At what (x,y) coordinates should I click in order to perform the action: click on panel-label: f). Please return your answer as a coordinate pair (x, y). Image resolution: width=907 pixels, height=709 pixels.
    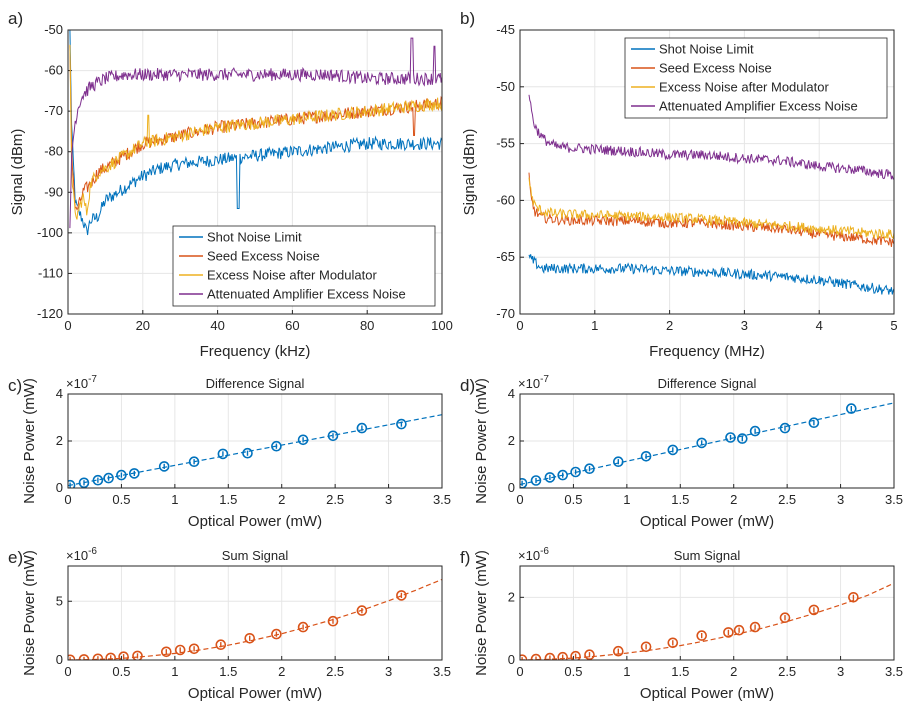
    Looking at the image, I should click on (465, 557).